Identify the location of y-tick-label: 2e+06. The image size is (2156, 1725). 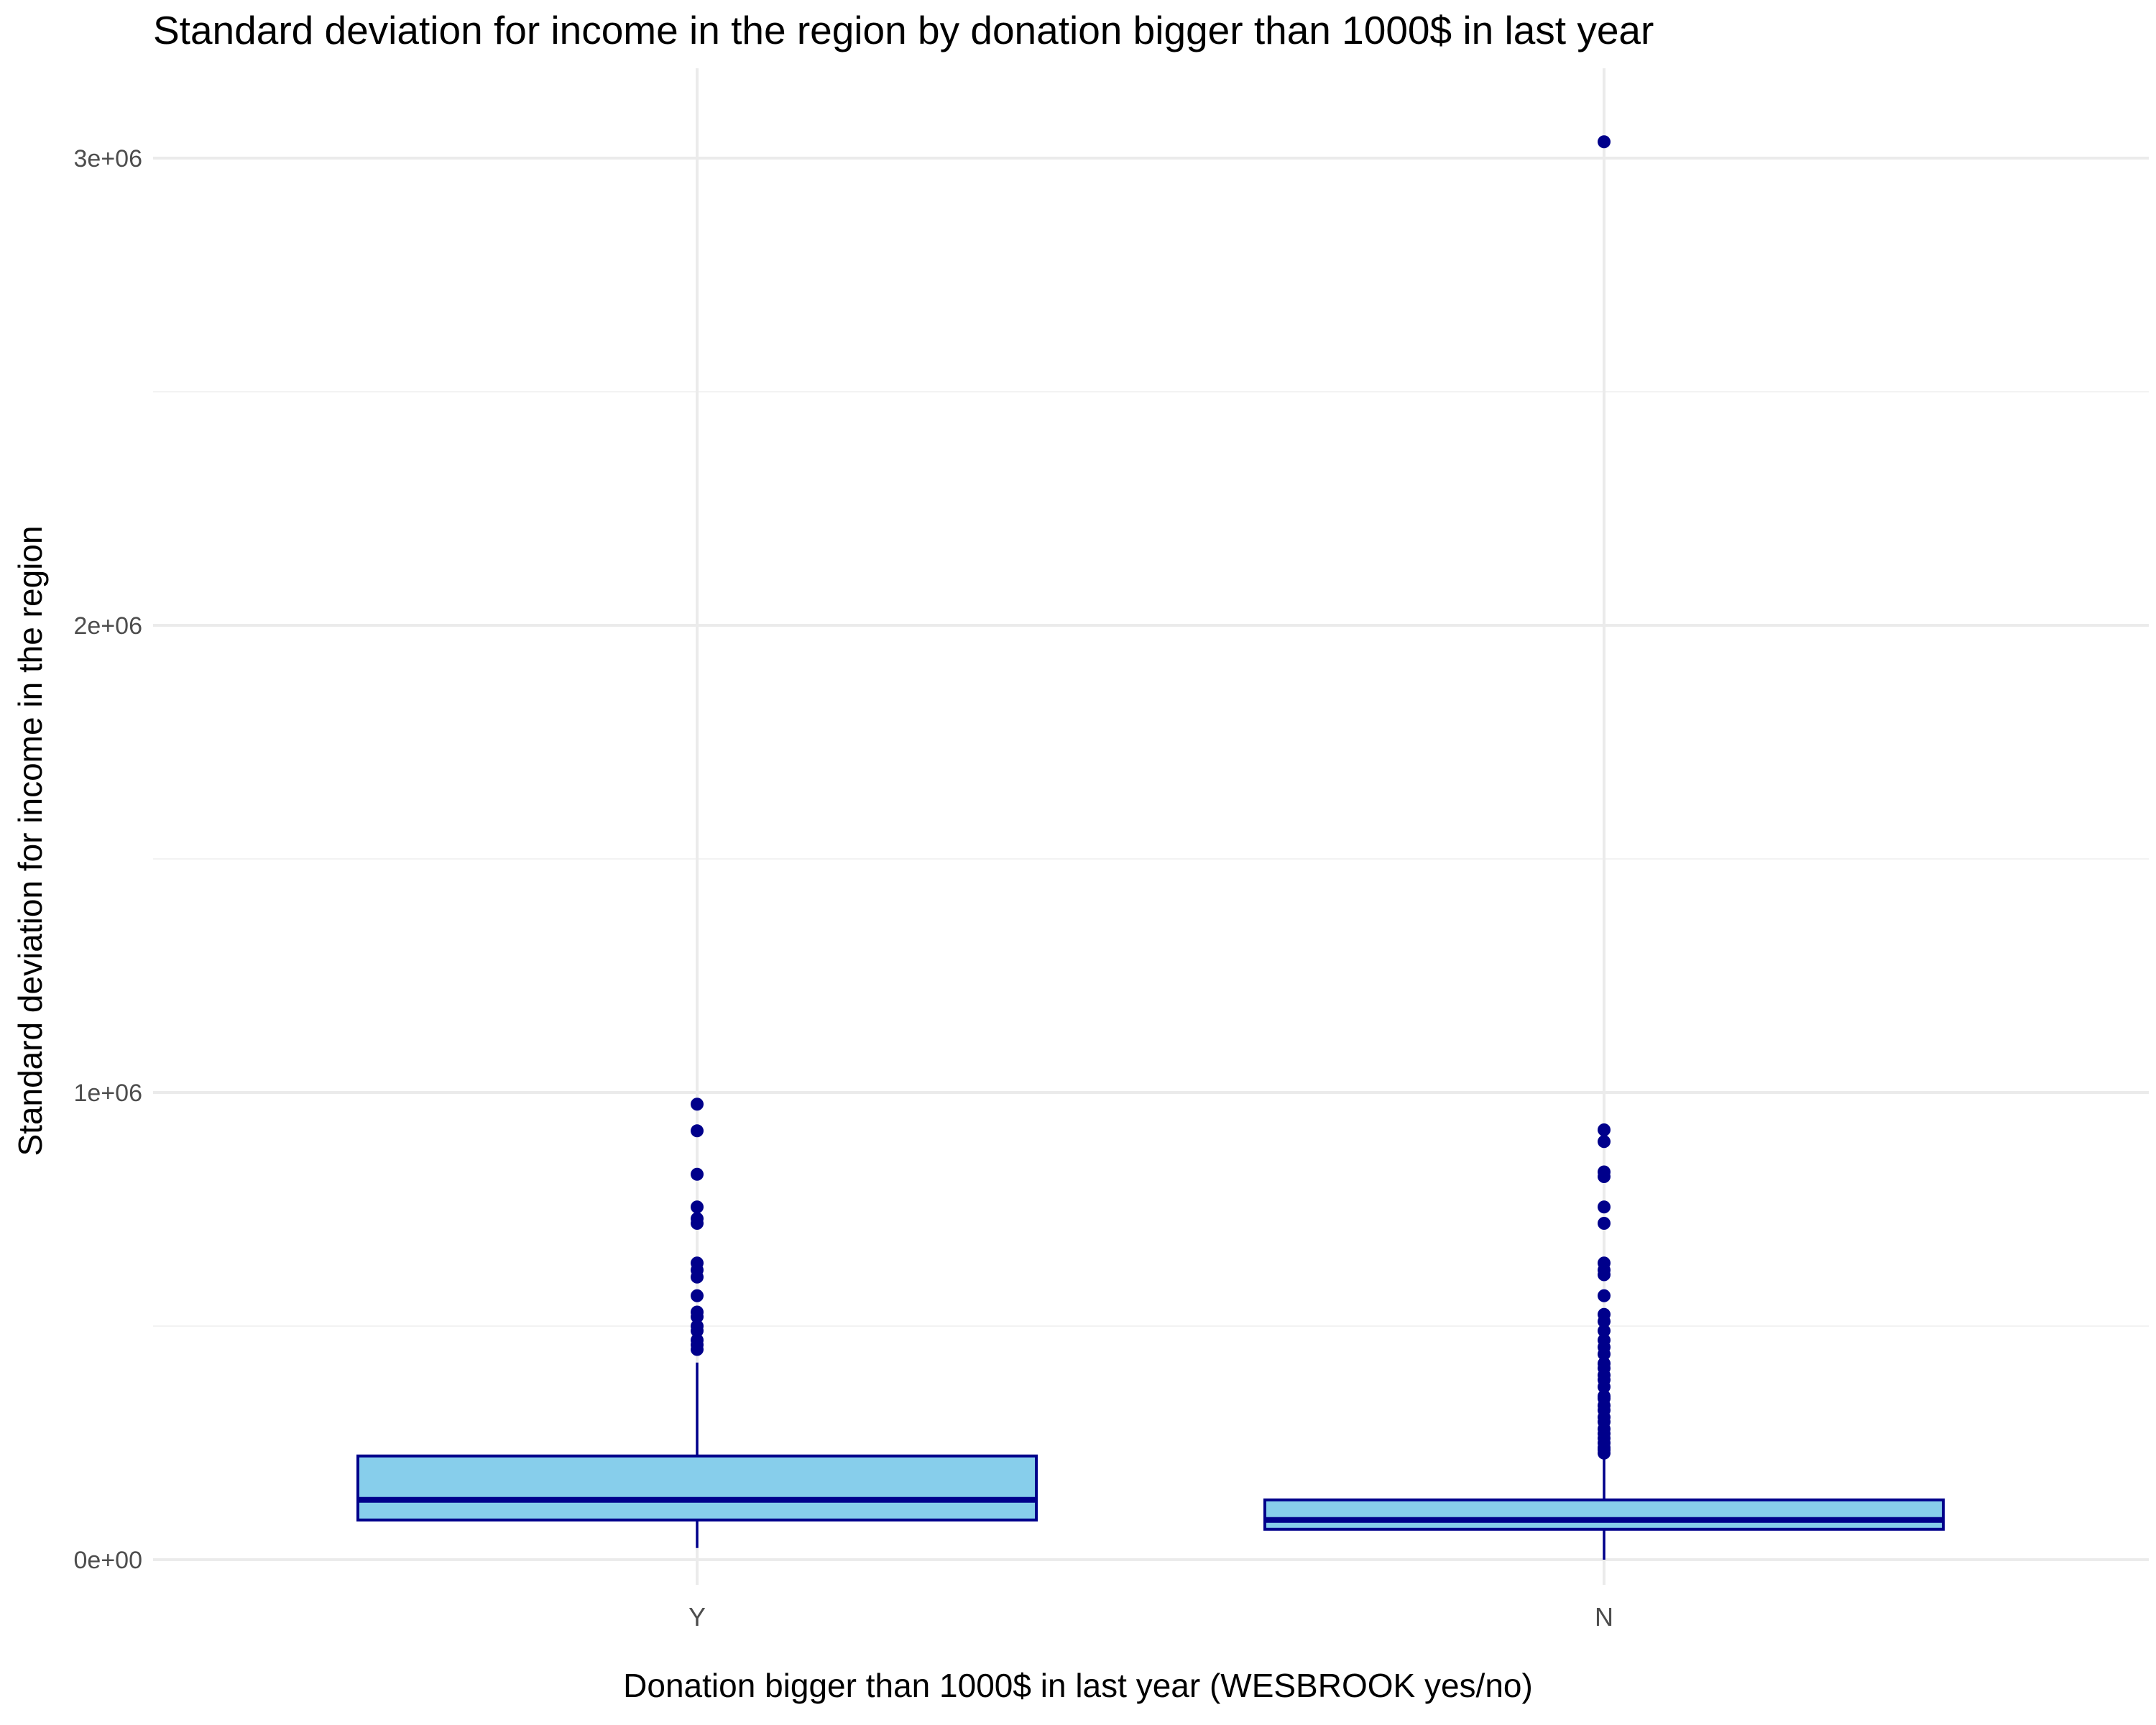
(108, 626).